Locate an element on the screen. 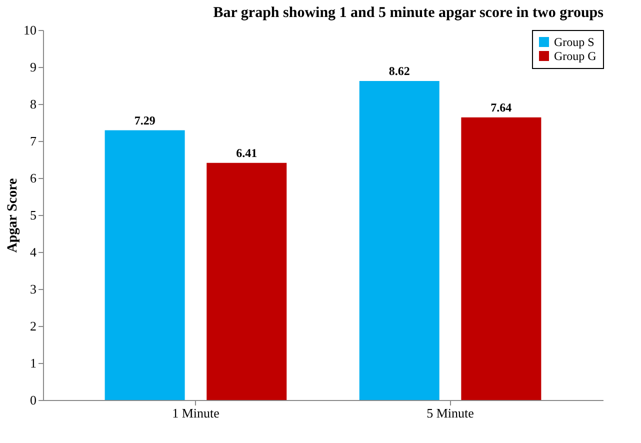 The width and height of the screenshot is (641, 443). x-tick-label: 5 Minute is located at coordinates (450, 413).